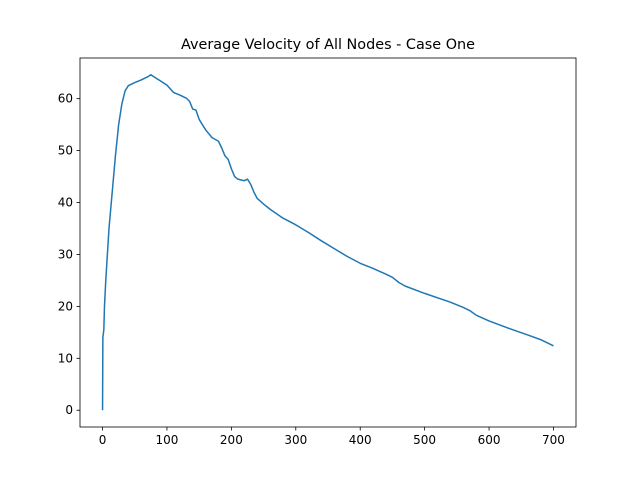  What do you see at coordinates (65, 306) in the screenshot?
I see `y-tick-label: 20` at bounding box center [65, 306].